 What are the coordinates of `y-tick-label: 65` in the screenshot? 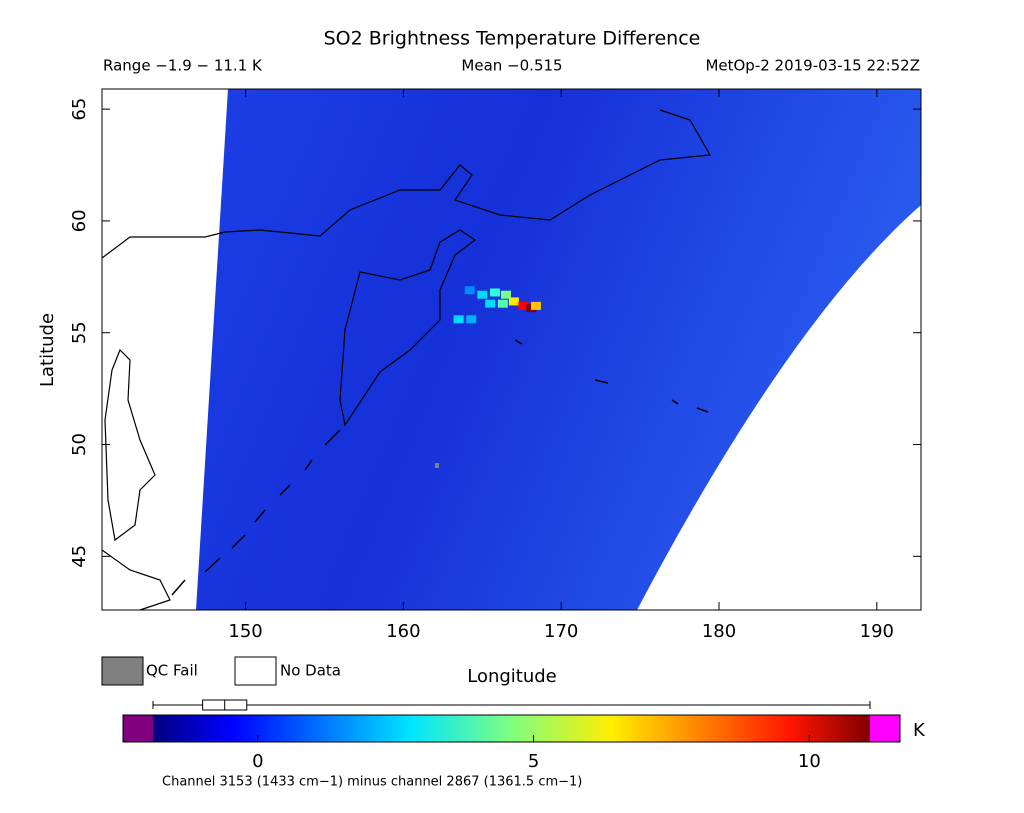 It's located at (79, 109).